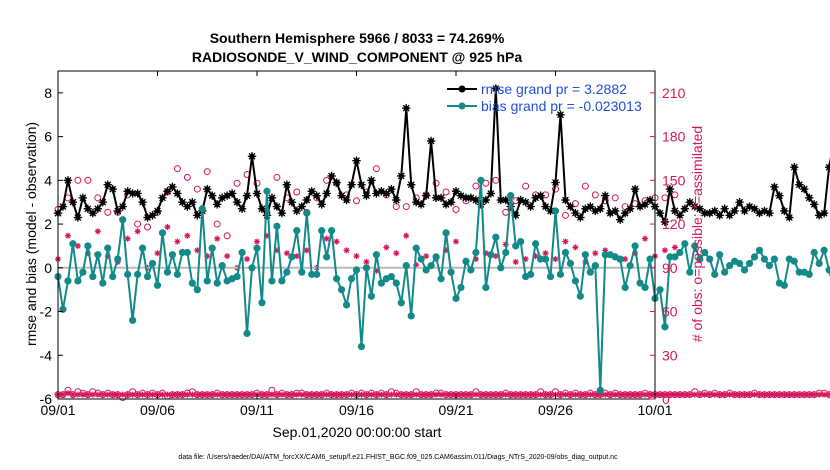  What do you see at coordinates (674, 224) in the screenshot?
I see `y2-tick-label: 120` at bounding box center [674, 224].